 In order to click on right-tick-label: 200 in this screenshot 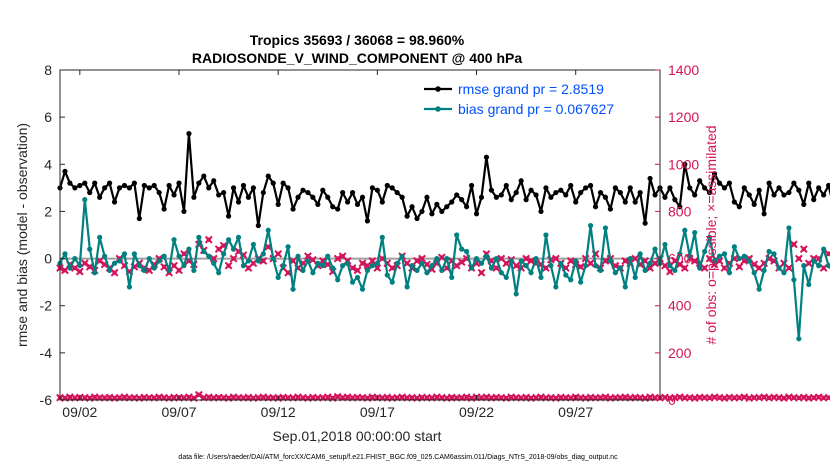, I will do `click(680, 353)`.